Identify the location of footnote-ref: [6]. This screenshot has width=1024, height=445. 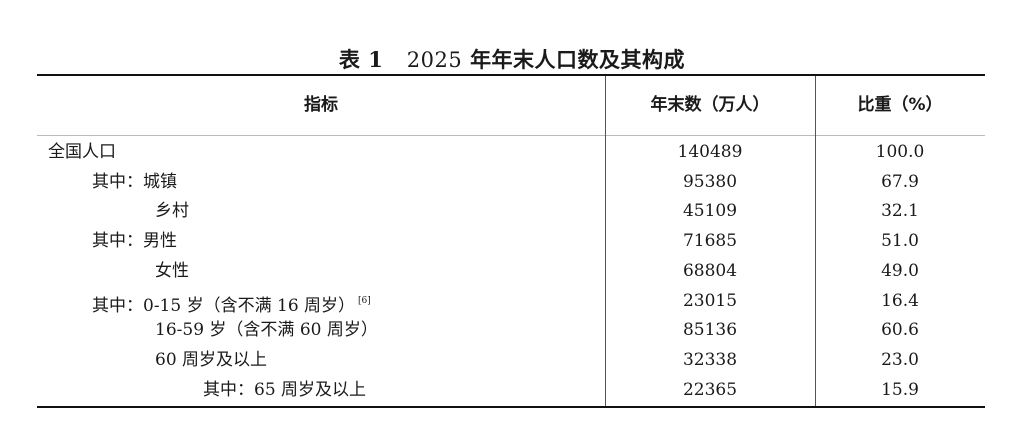
(364, 300).